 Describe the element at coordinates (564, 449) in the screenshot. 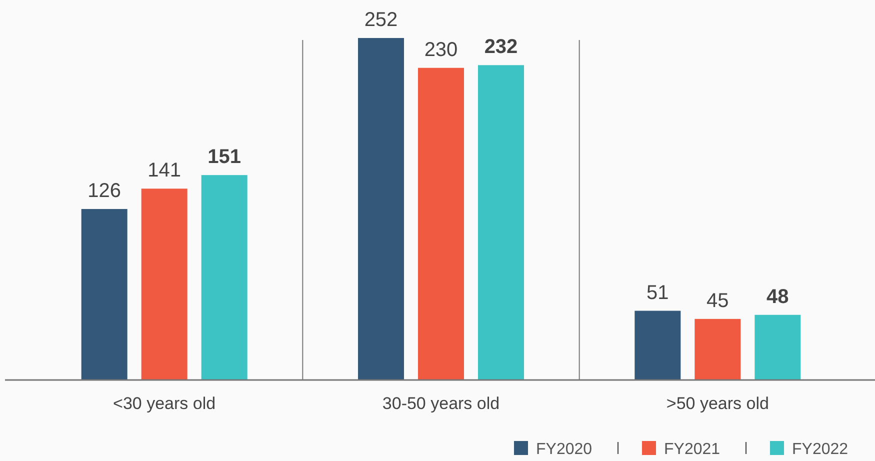

I see `legend-label: FY2020` at that location.